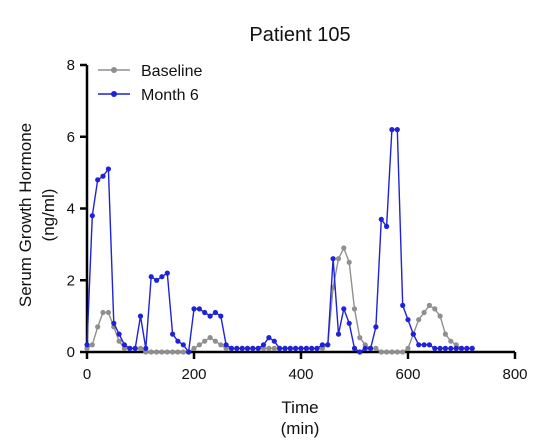  I want to click on x-axis-label-line2: (min), so click(300, 428).